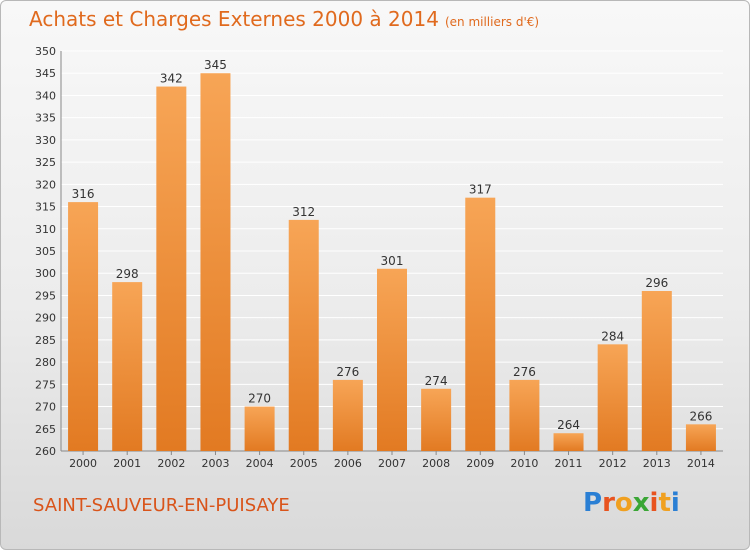 The width and height of the screenshot is (750, 550). What do you see at coordinates (392, 359) in the screenshot?
I see `bar-2007` at bounding box center [392, 359].